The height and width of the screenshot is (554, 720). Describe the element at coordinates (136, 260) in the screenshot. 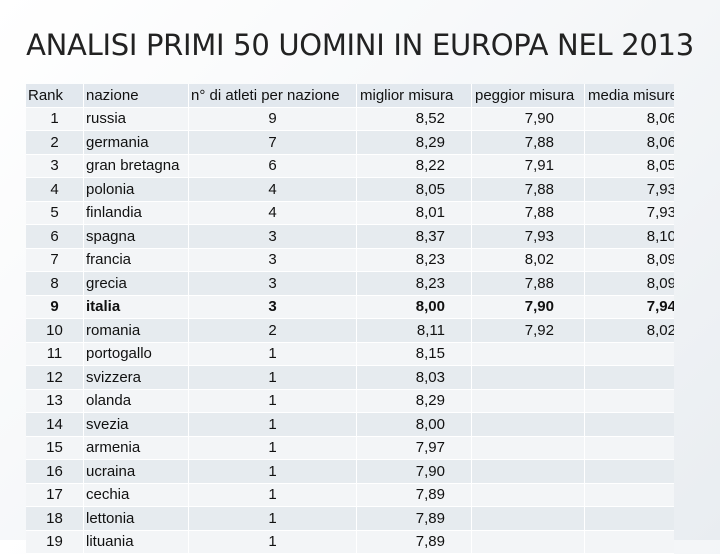

I see `cell-nation: francia` at that location.